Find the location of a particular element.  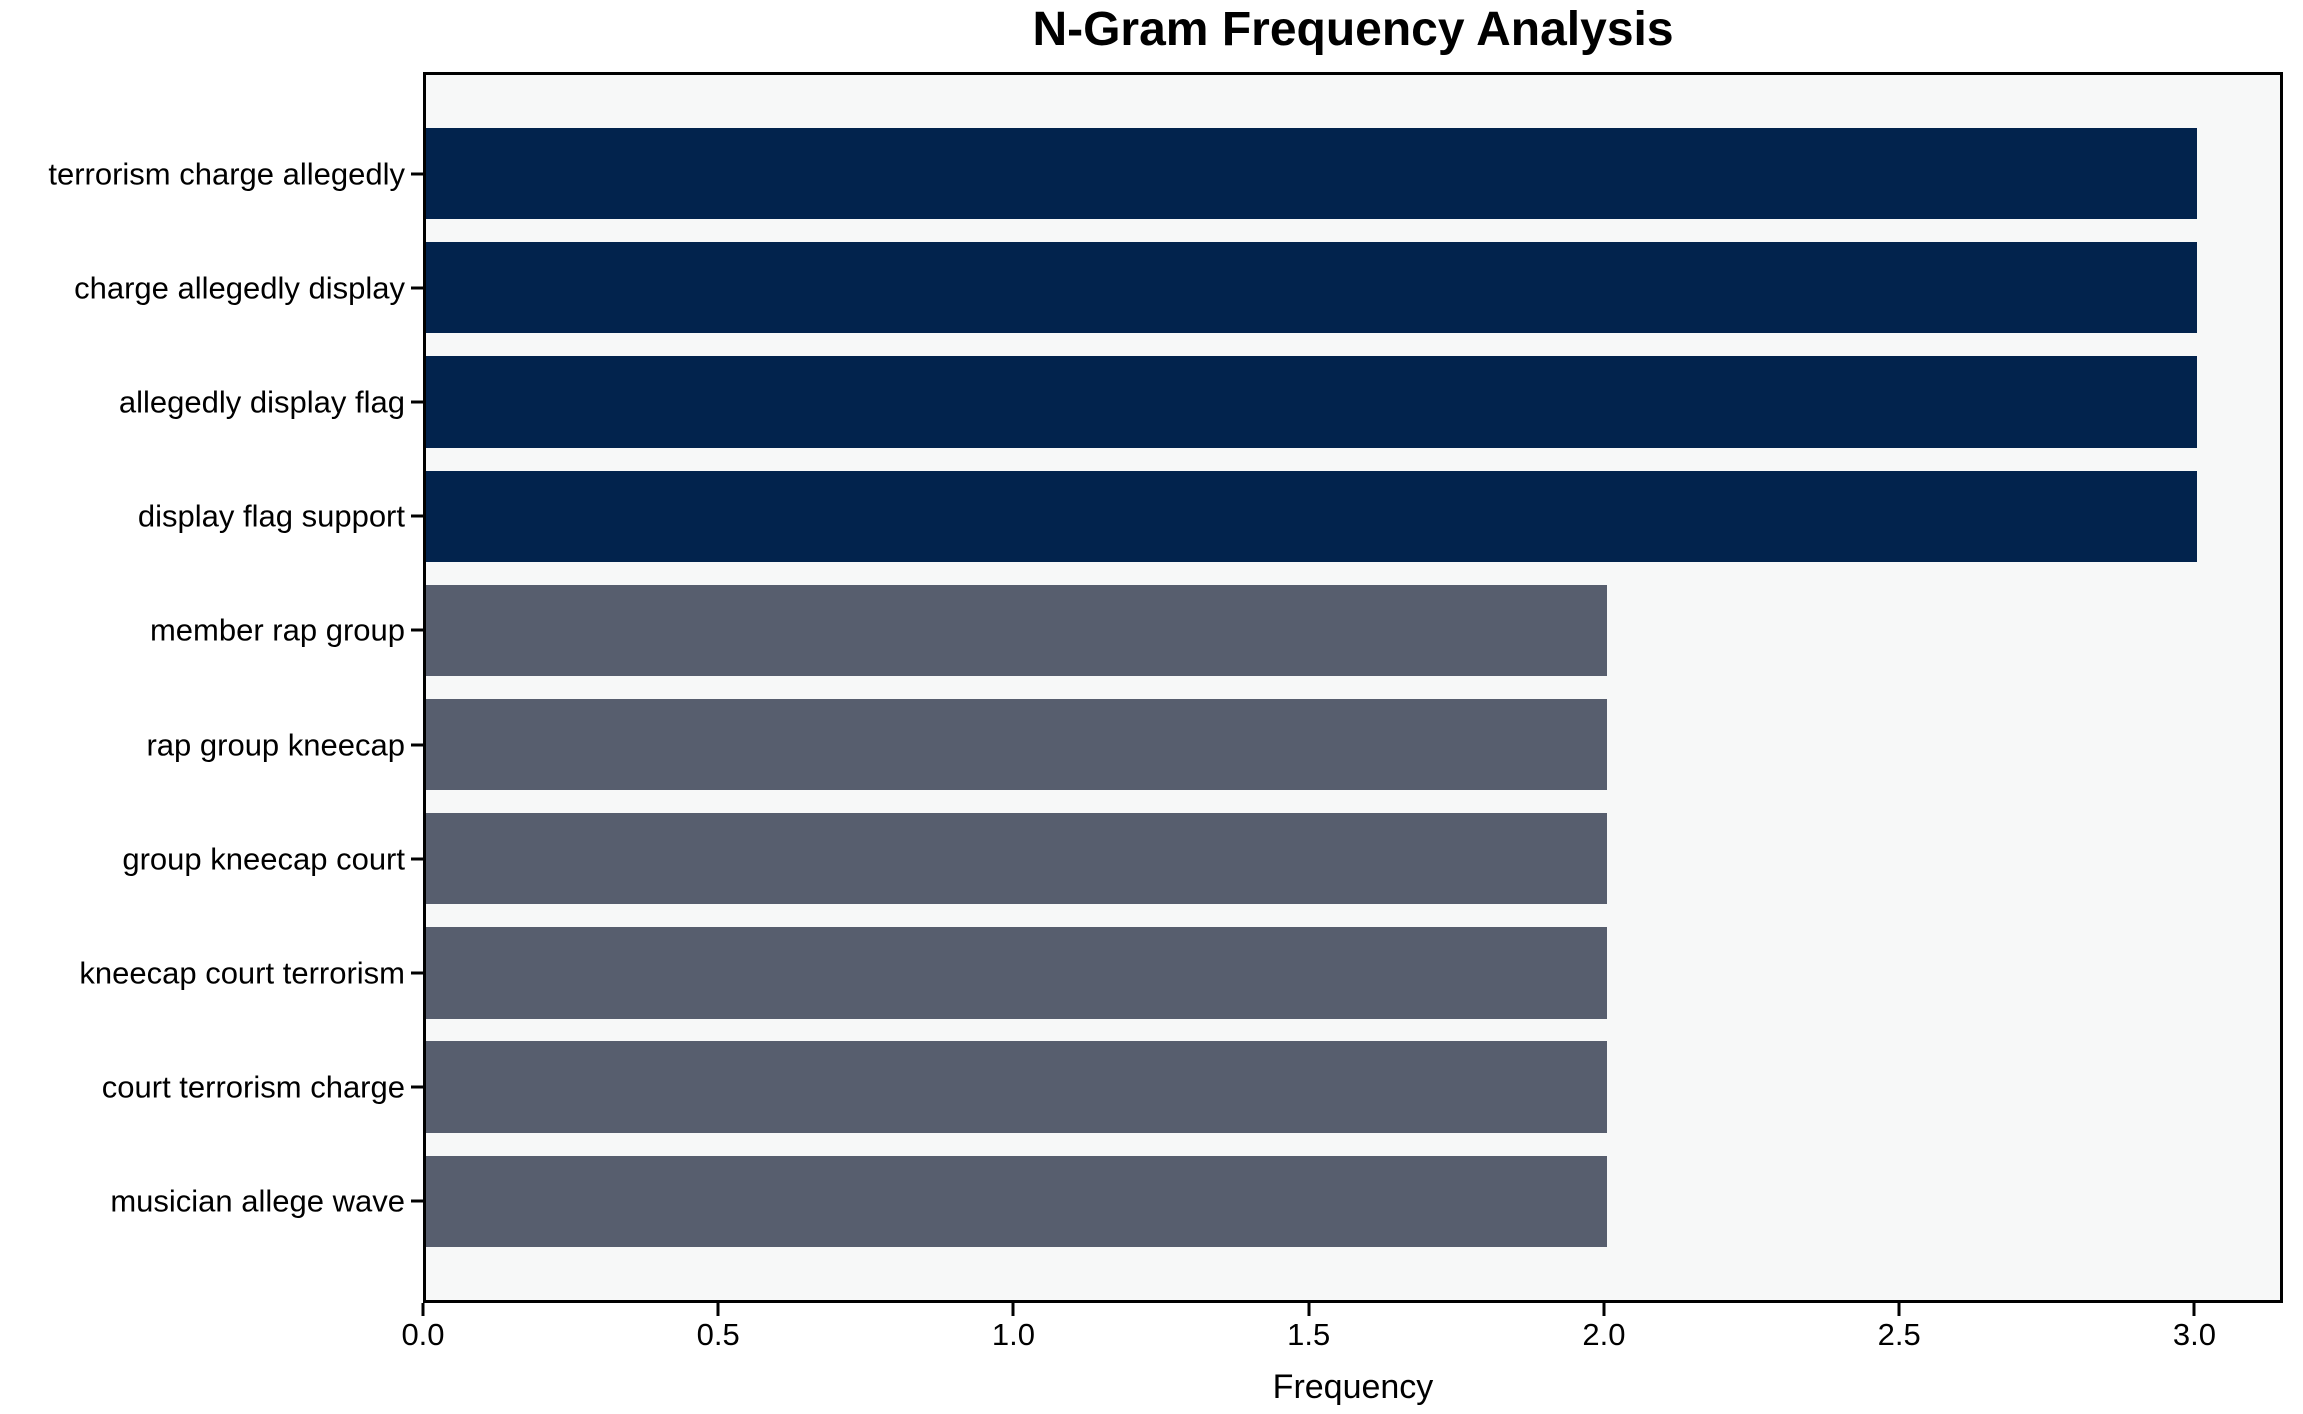

x-axis-label: Frequency is located at coordinates (1353, 1387).